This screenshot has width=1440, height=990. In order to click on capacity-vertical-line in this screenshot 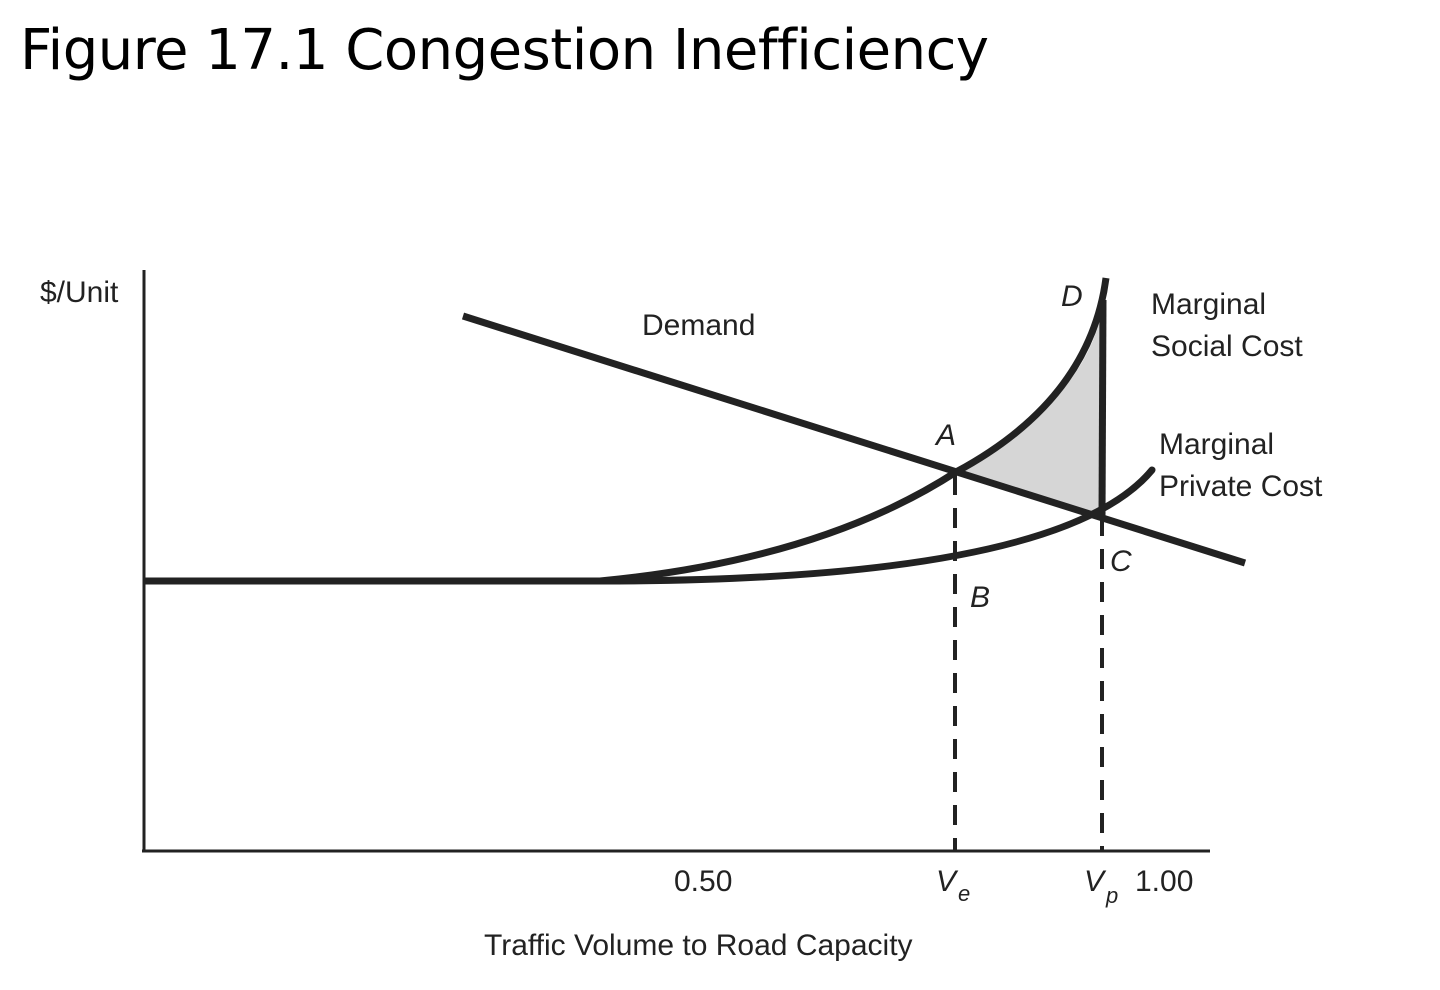, I will do `click(1102, 409)`.